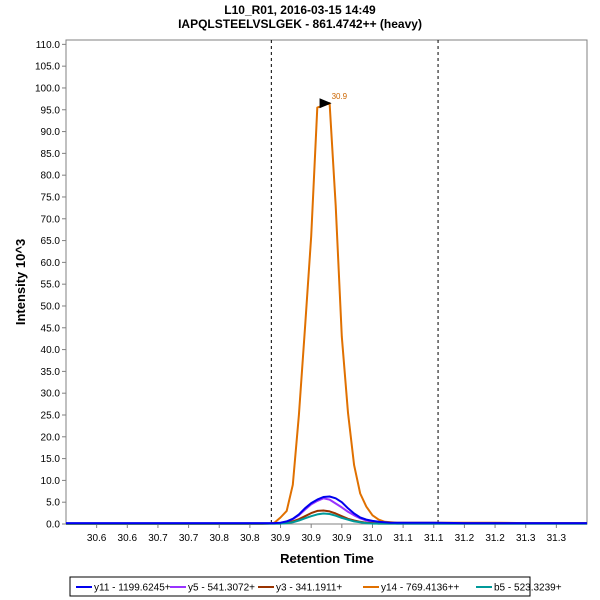 This screenshot has width=600, height=600. What do you see at coordinates (51, 197) in the screenshot?
I see `y-tick-label: 75.0` at bounding box center [51, 197].